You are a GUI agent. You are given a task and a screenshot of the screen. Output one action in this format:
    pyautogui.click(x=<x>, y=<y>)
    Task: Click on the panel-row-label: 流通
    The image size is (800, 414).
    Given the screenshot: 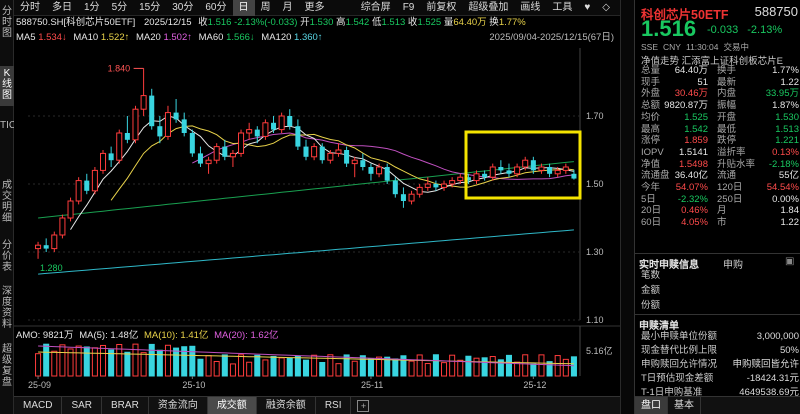 What is the action you would take?
    pyautogui.click(x=727, y=176)
    